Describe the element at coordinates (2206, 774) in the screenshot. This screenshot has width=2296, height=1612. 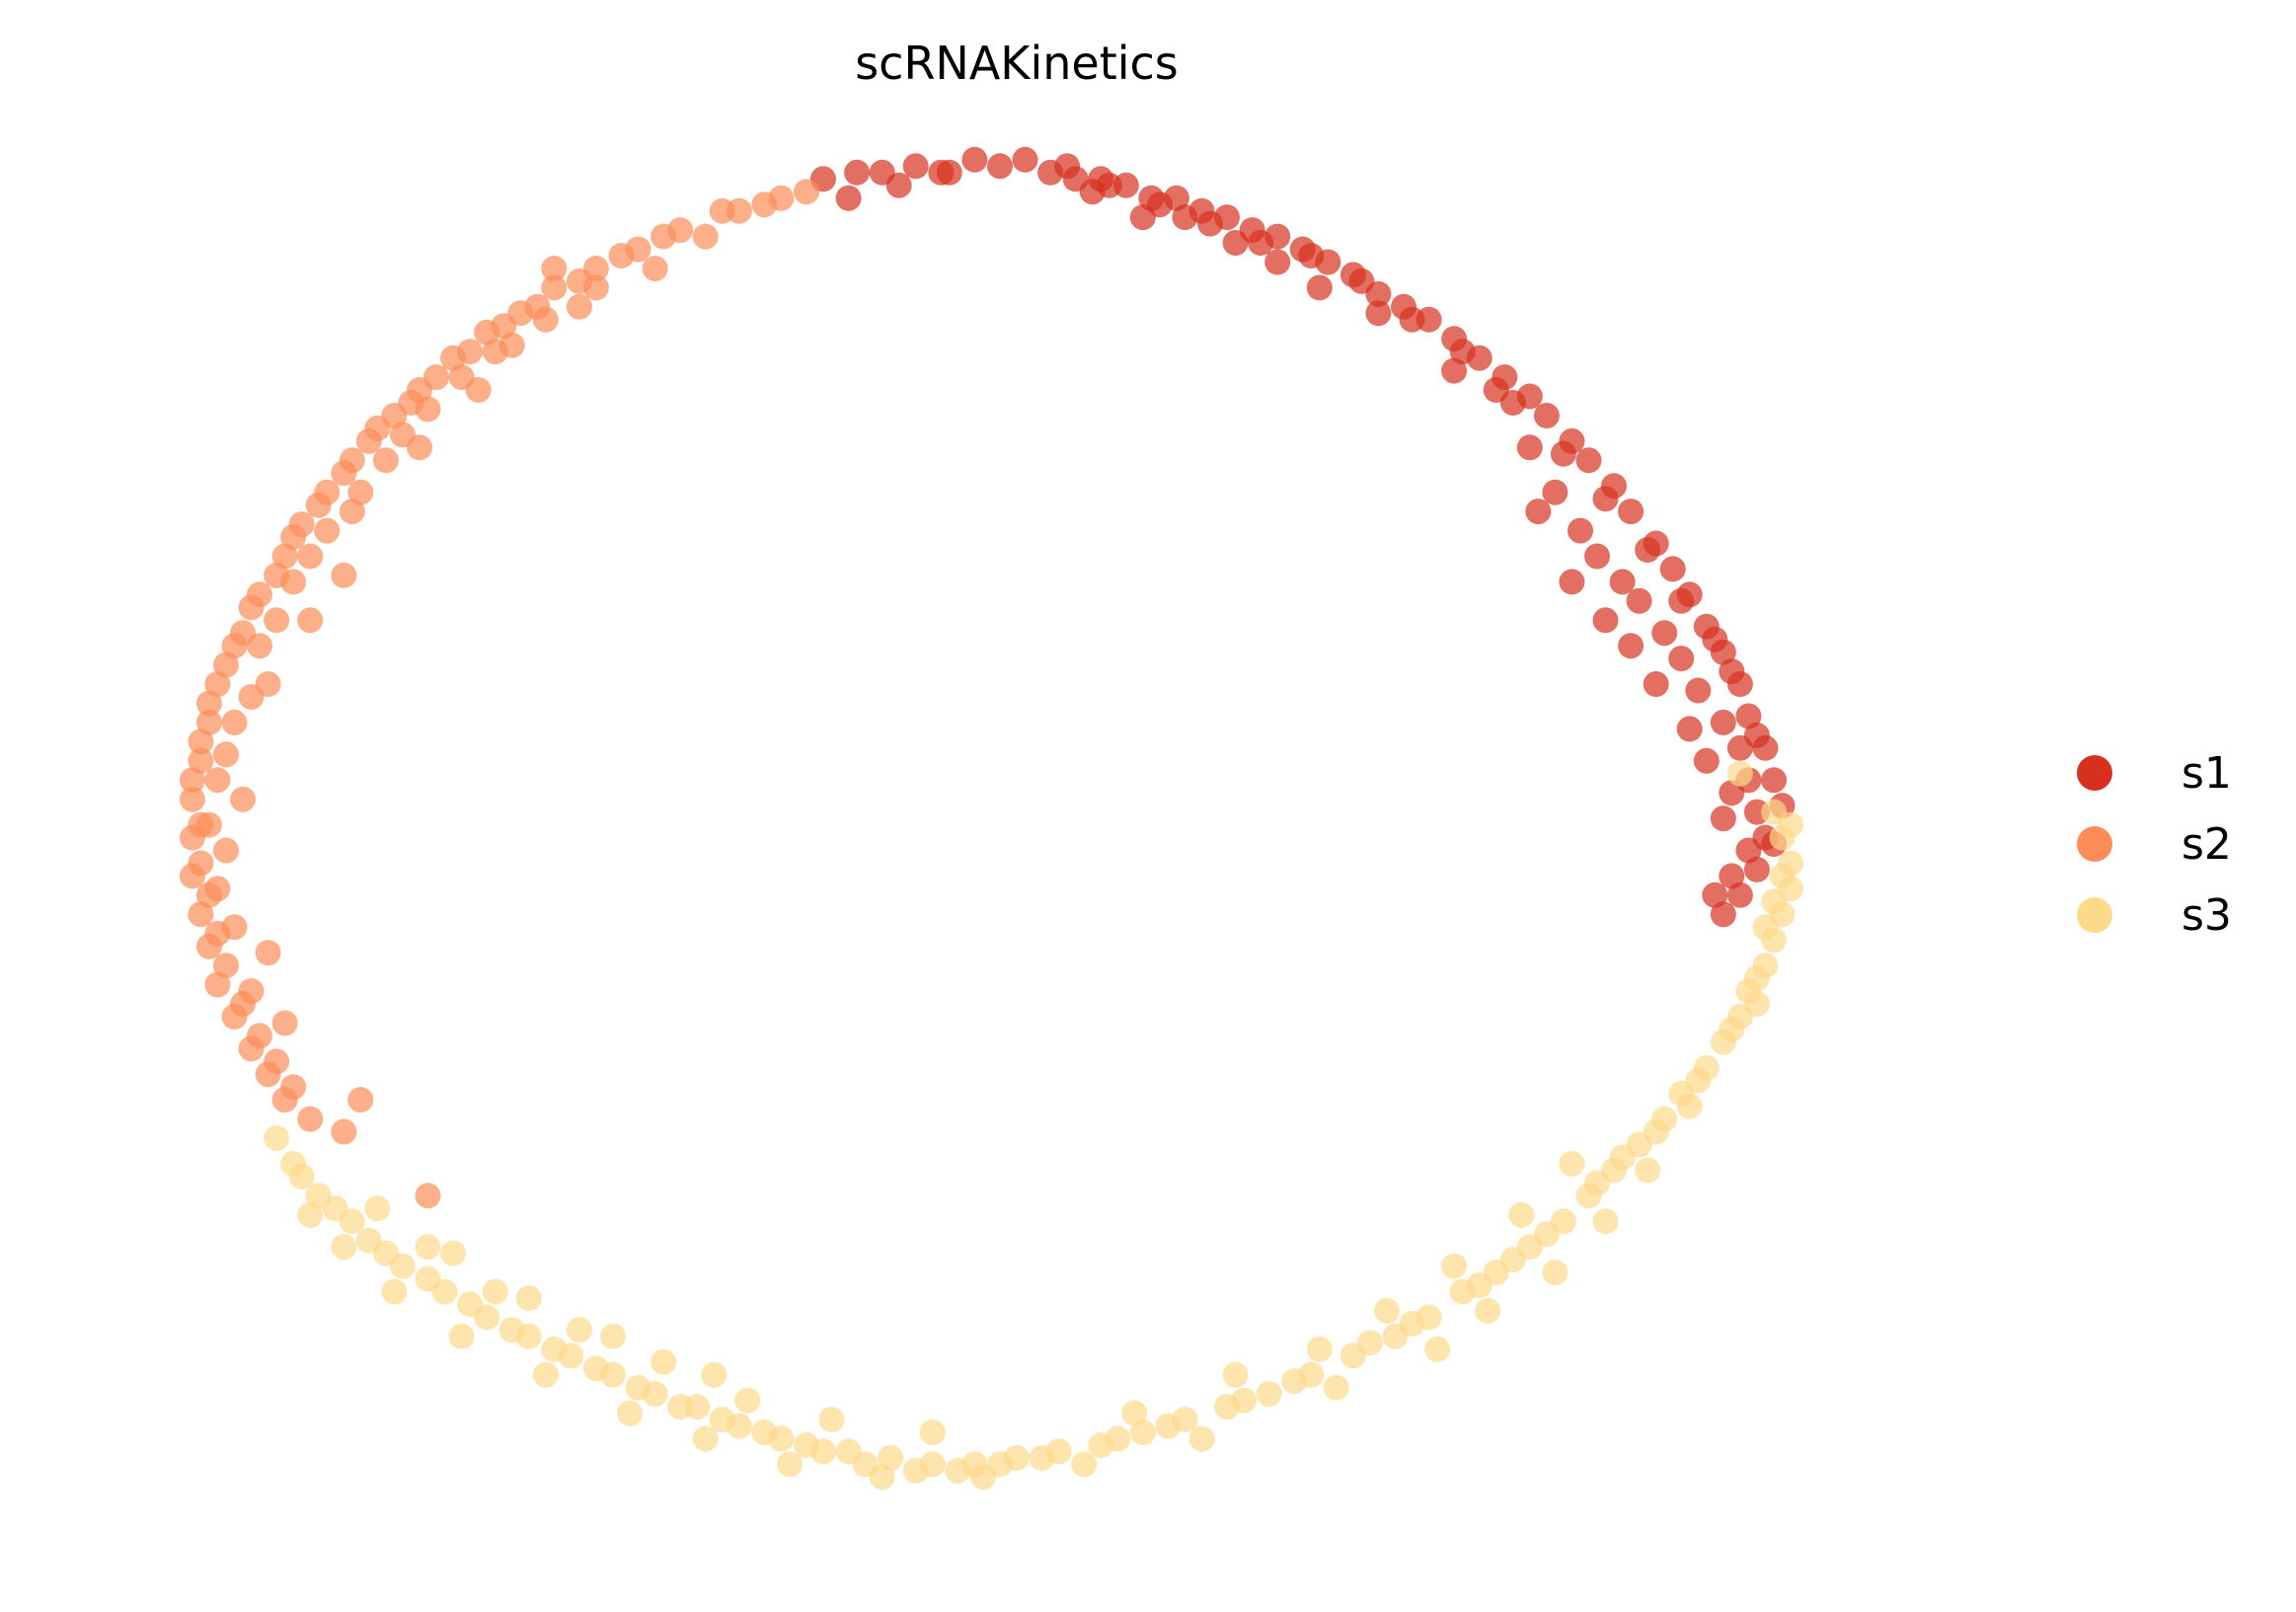
I see `legend-label-s1: s1` at that location.